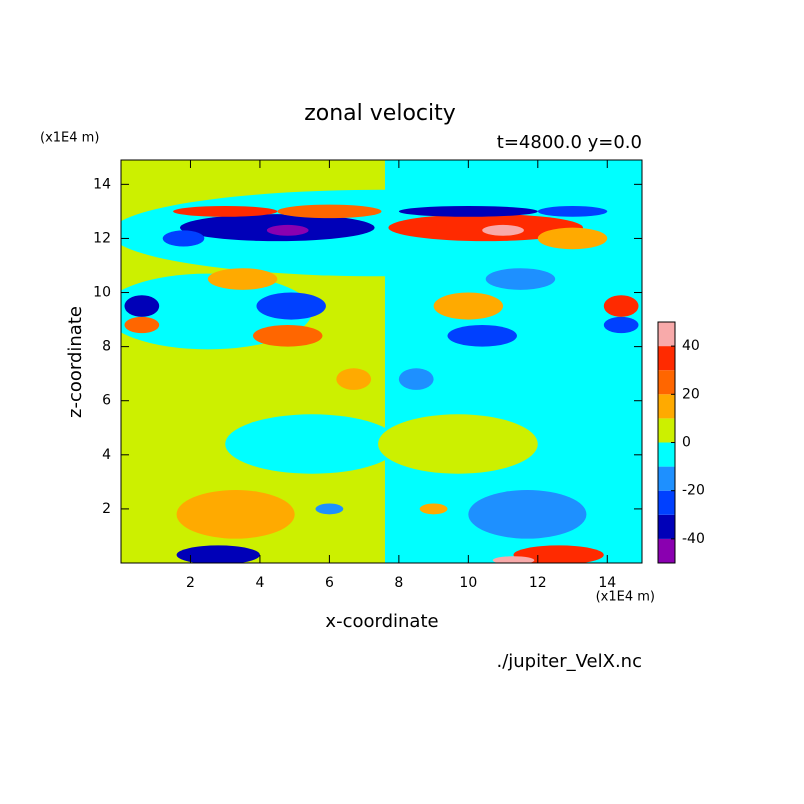  I want to click on y-tick-label: 12, so click(102, 238).